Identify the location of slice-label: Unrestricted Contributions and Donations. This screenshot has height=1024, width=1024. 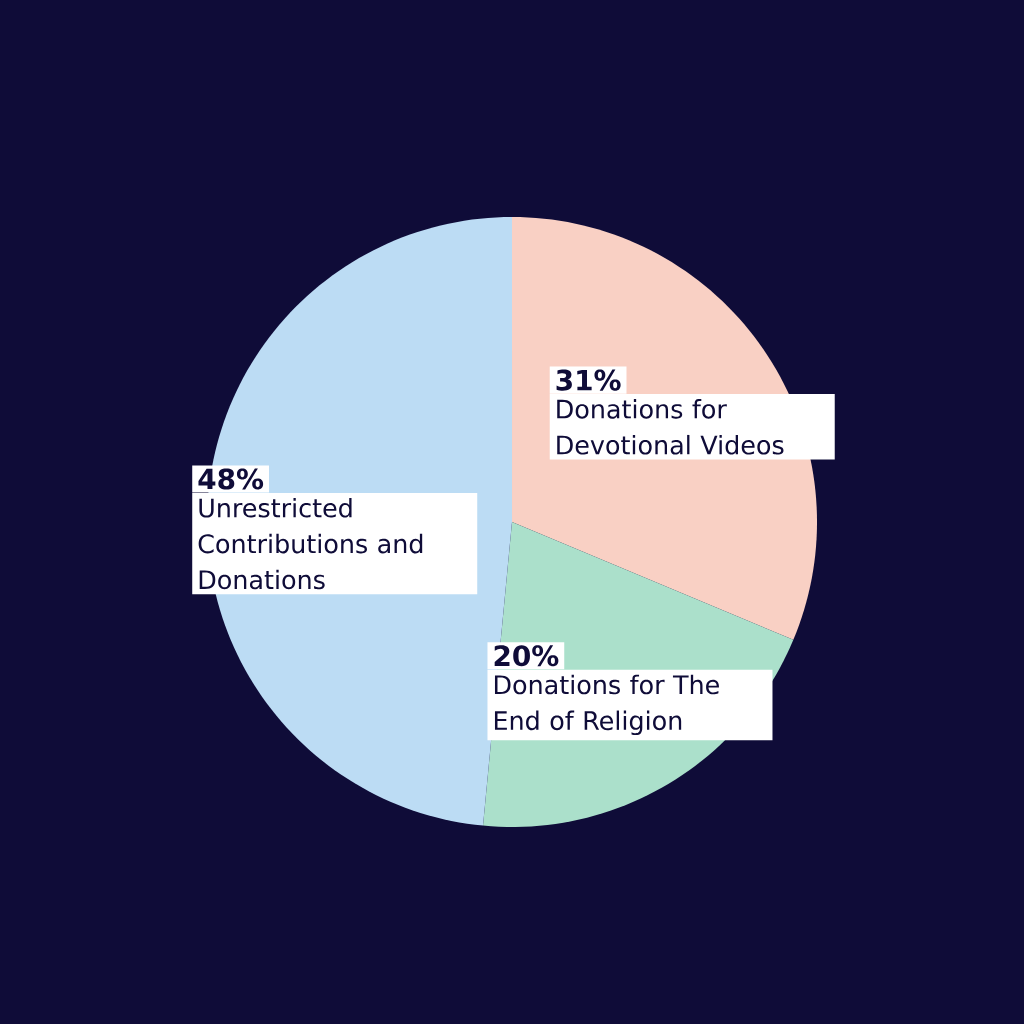
(310, 543).